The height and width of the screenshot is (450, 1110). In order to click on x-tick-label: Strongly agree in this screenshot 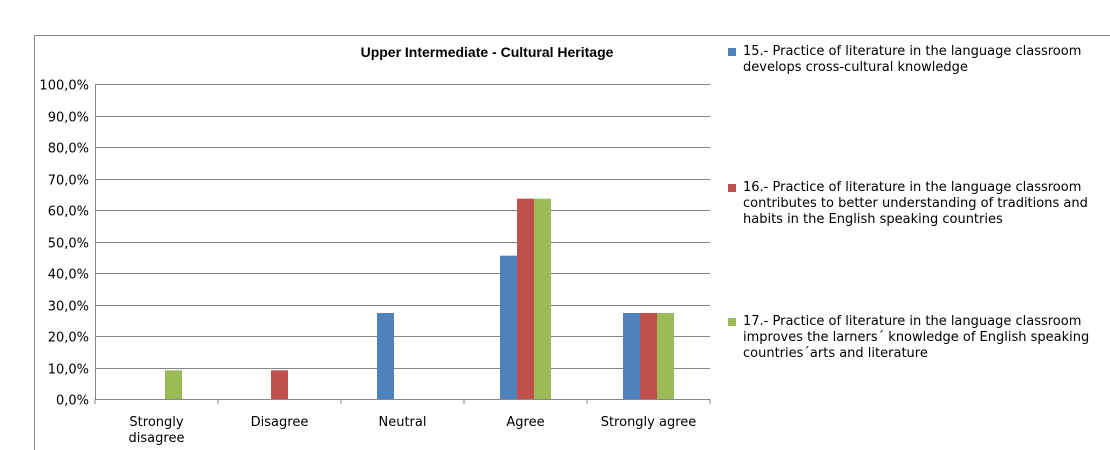, I will do `click(648, 422)`.